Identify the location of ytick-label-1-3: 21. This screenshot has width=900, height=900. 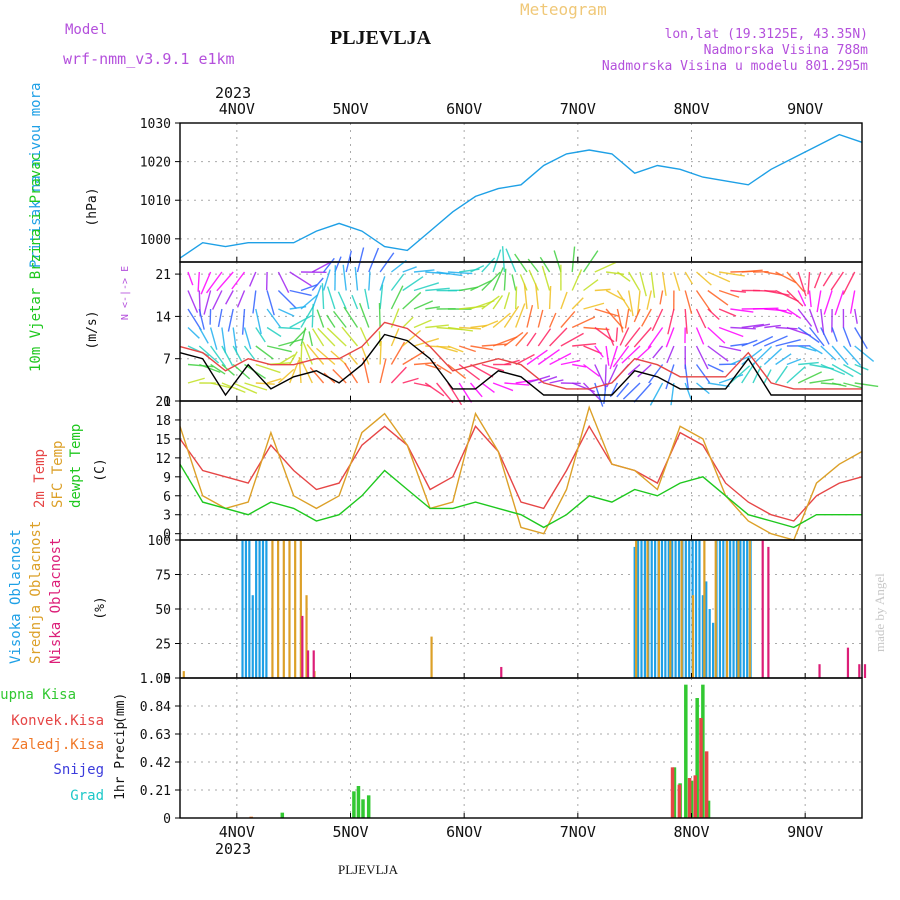
(163, 275).